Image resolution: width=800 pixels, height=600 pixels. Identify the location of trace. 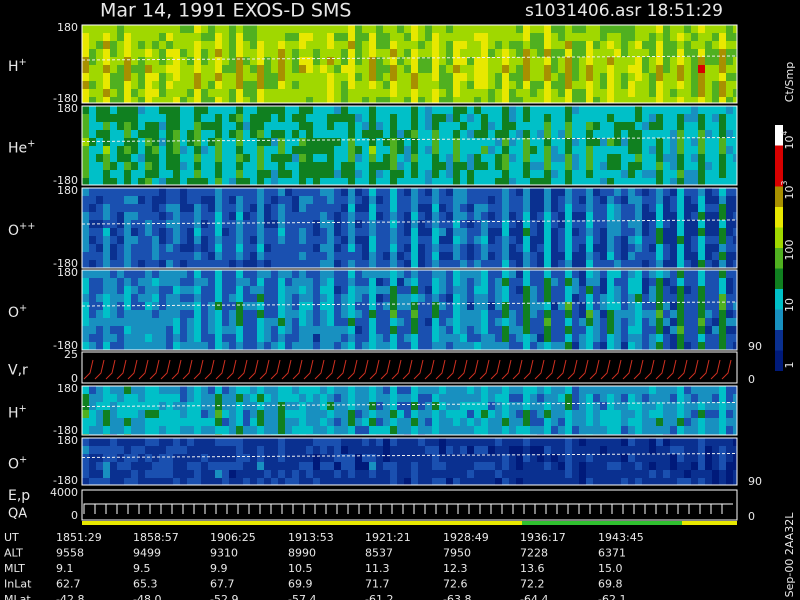
(462, 369).